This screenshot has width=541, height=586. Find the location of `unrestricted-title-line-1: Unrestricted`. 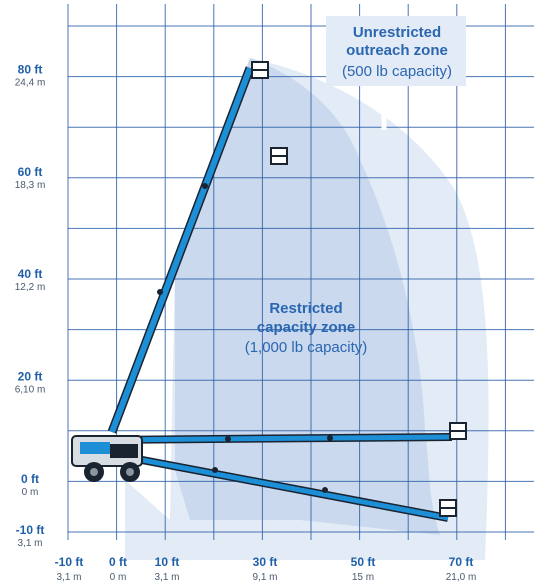

unrestricted-title-line-1: Unrestricted is located at coordinates (397, 32).